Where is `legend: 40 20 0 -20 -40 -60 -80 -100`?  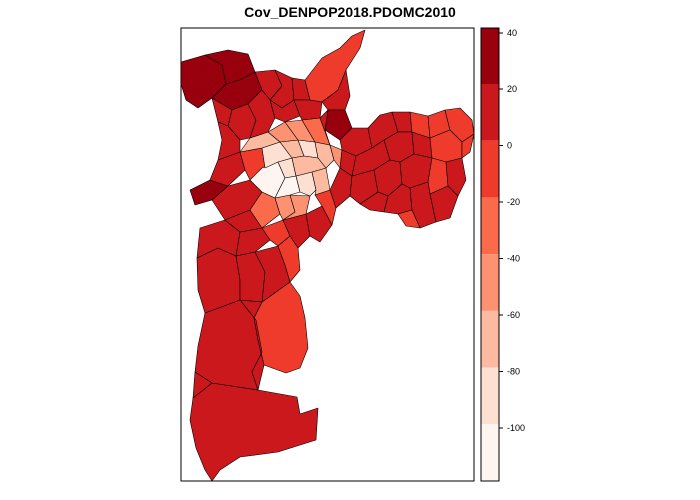 legend: 40 20 0 -20 -40 -60 -80 -100 is located at coordinates (502, 254).